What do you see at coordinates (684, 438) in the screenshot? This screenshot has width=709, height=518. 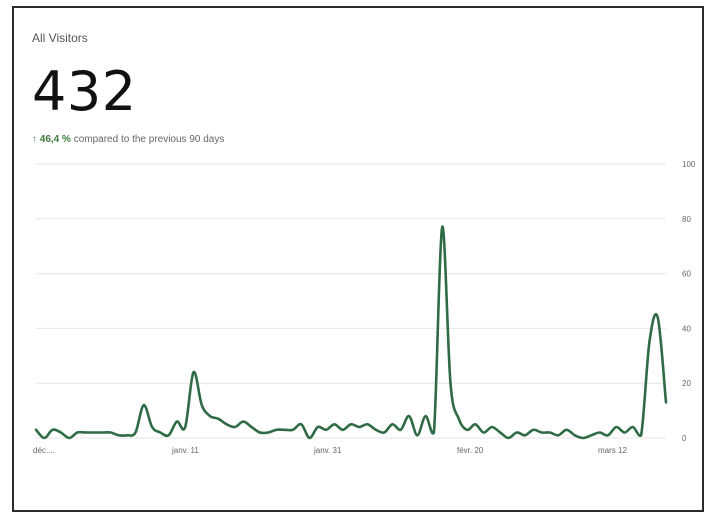 I see `y-tick-label: 0` at bounding box center [684, 438].